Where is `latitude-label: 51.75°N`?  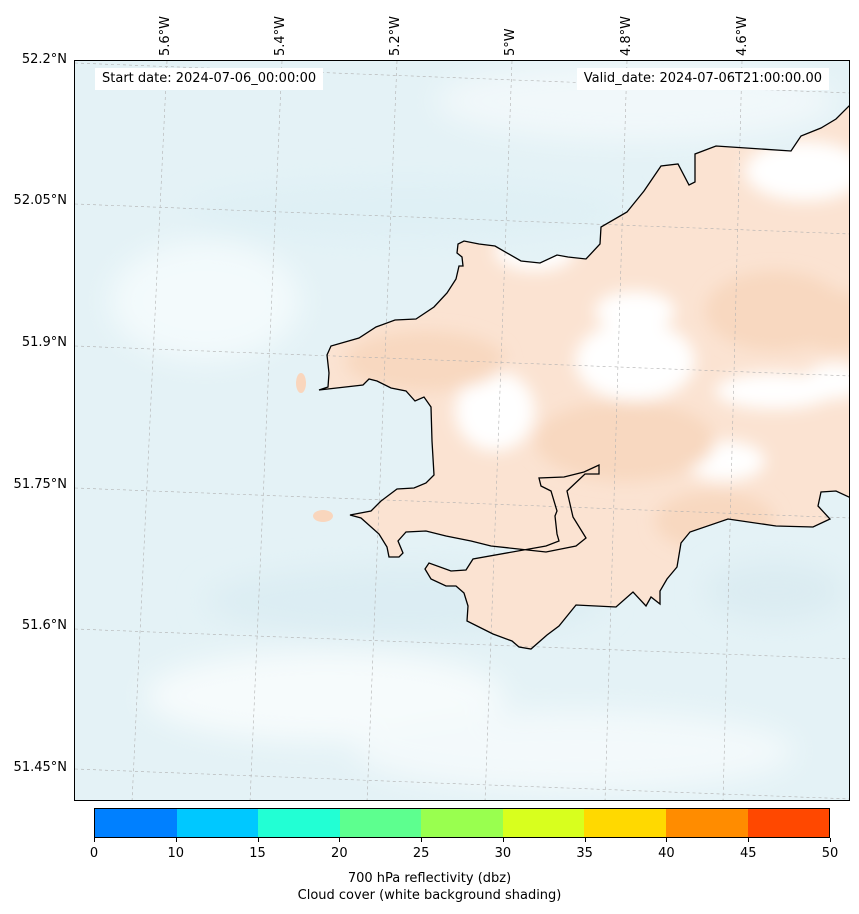
latitude-label: 51.75°N is located at coordinates (40, 484).